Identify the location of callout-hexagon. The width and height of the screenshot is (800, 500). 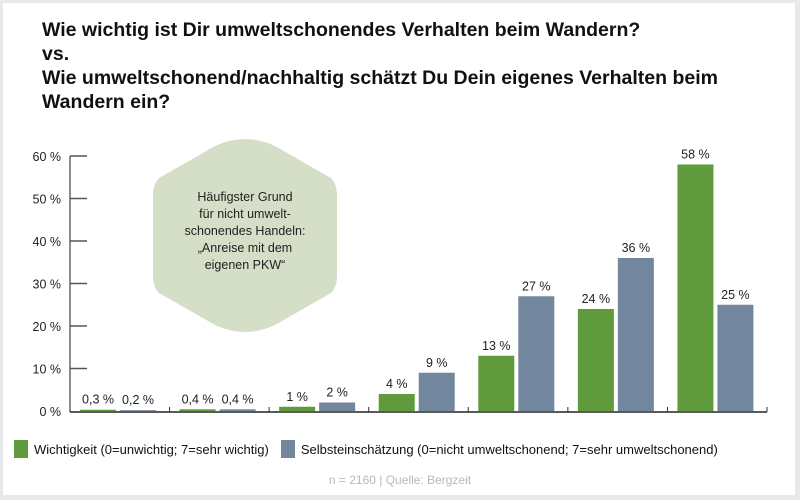
(245, 235).